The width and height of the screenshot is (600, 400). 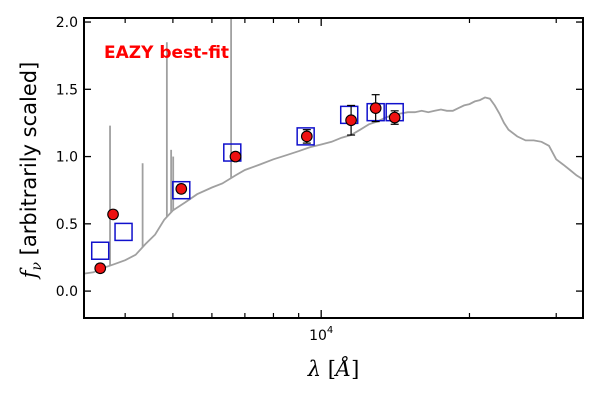 I want to click on x-axis-label: λ [Å], so click(x=333, y=368).